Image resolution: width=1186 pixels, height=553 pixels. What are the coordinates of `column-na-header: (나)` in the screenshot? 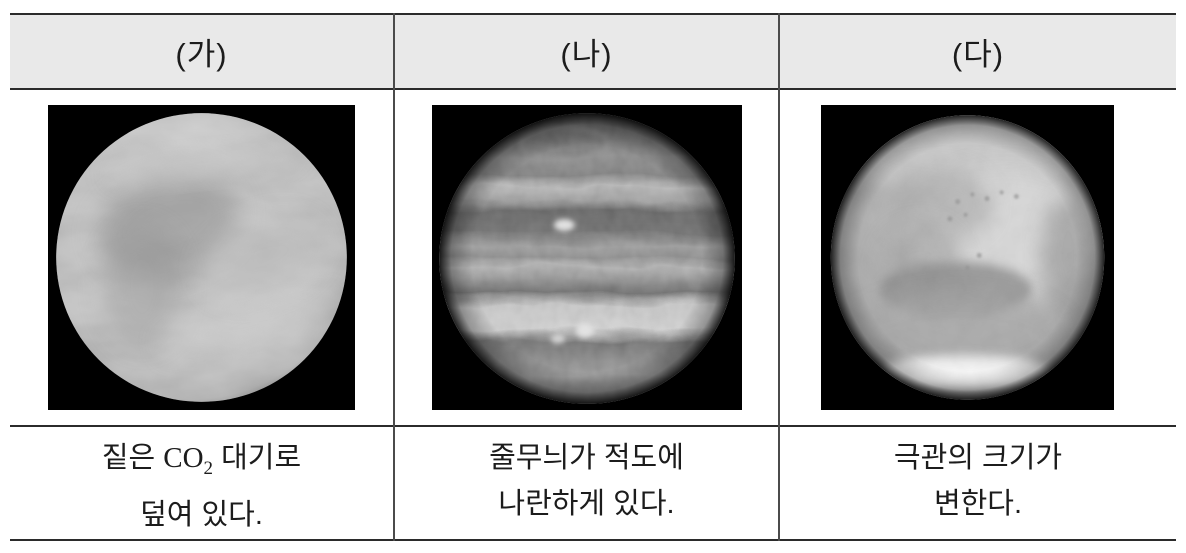 It's located at (586, 51).